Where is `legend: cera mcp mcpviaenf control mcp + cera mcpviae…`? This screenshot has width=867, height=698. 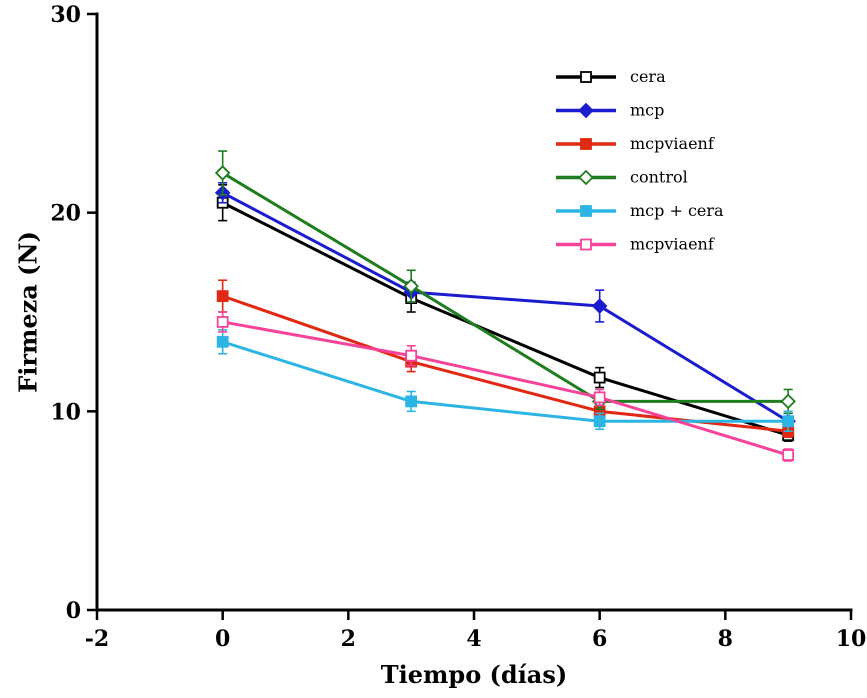 legend: cera mcp mcpviaenf control mcp + cera mcpviae… is located at coordinates (640, 160).